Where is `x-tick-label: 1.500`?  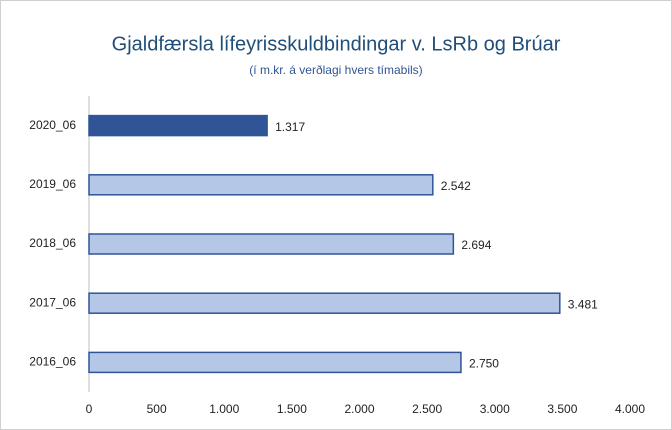
x-tick-label: 1.500 is located at coordinates (292, 409).